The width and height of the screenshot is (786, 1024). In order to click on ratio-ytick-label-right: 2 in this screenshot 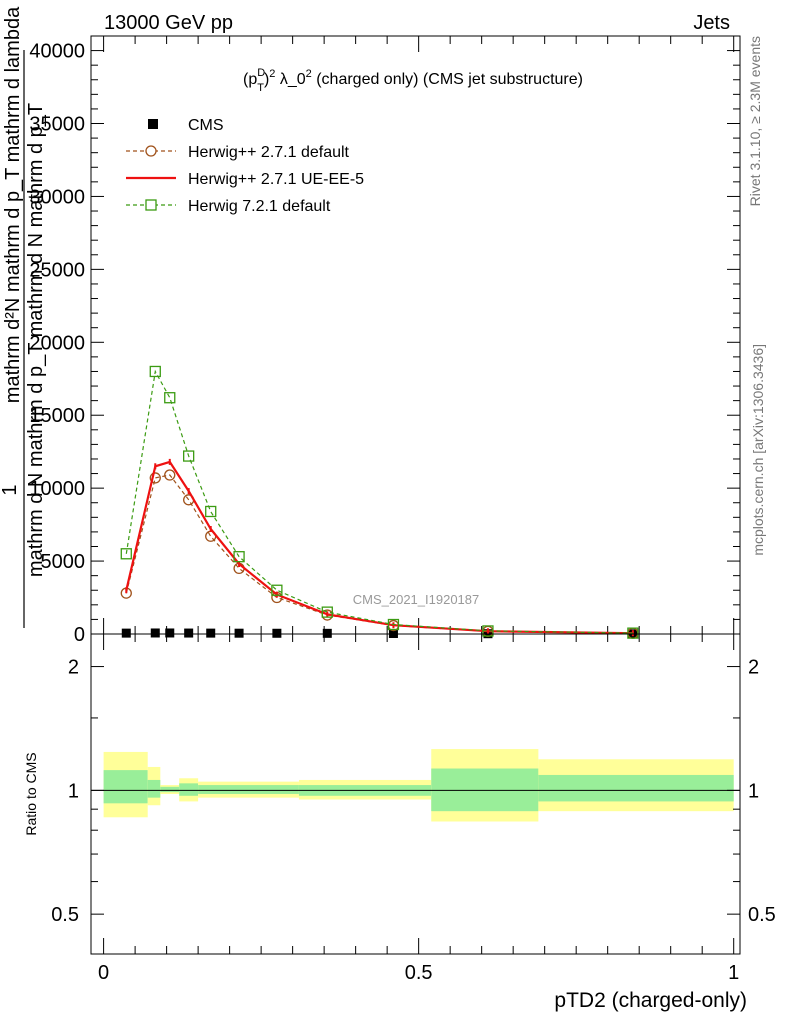, I will do `click(753, 668)`.